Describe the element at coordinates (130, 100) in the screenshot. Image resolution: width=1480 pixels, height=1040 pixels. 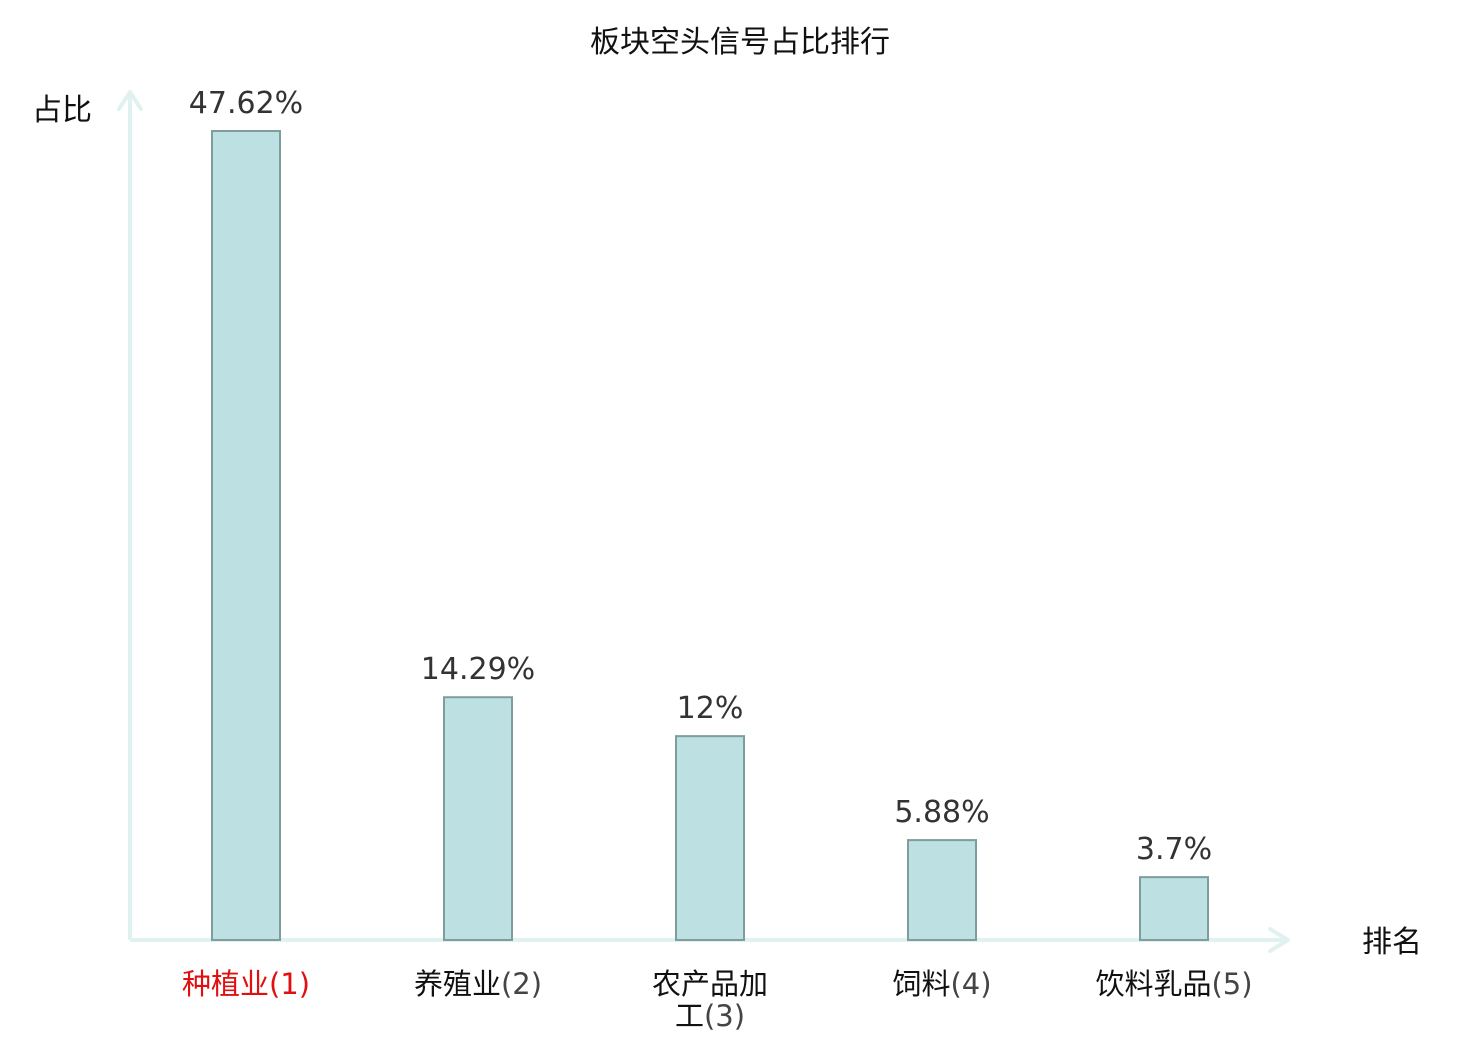
I see `y-axis-arrow` at that location.